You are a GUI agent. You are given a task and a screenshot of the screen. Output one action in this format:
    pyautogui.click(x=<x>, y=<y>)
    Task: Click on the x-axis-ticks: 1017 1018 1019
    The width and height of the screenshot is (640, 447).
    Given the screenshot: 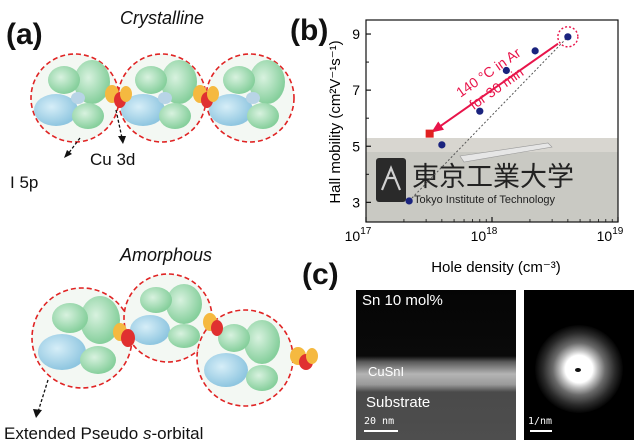 What is the action you would take?
    pyautogui.click(x=484, y=230)
    